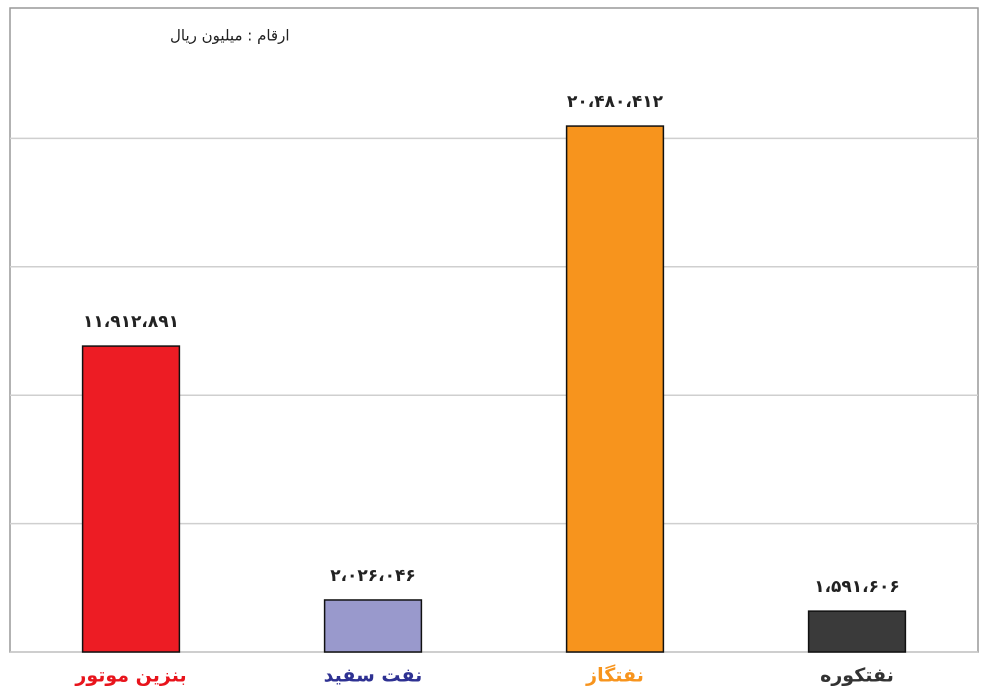 The width and height of the screenshot is (981, 691). Describe the element at coordinates (373, 576) in the screenshot. I see `value-label: ۲،۰۲۶،۰۴۶` at that location.